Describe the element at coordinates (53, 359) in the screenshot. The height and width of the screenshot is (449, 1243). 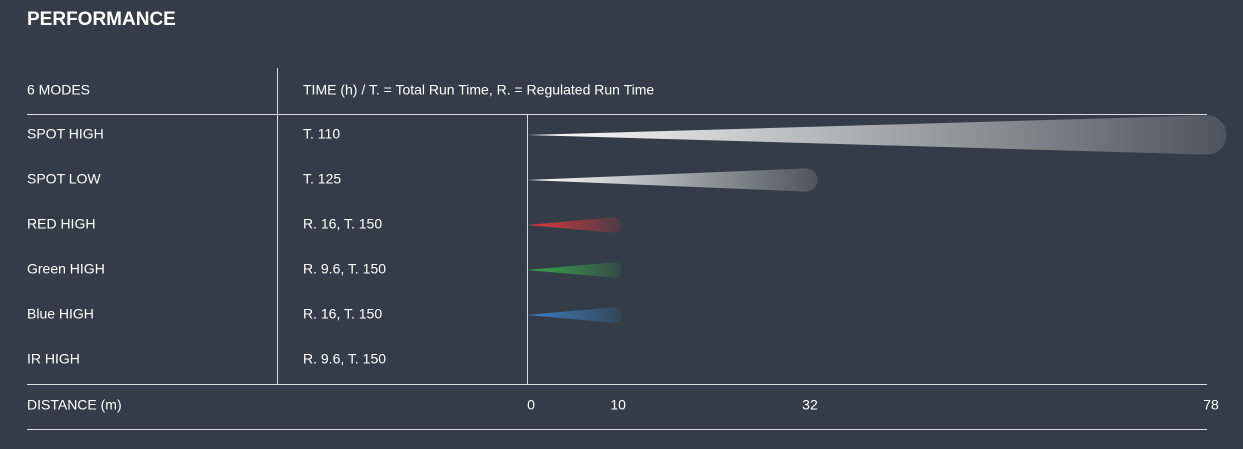
I see `mode-label: IR HIGH` at that location.